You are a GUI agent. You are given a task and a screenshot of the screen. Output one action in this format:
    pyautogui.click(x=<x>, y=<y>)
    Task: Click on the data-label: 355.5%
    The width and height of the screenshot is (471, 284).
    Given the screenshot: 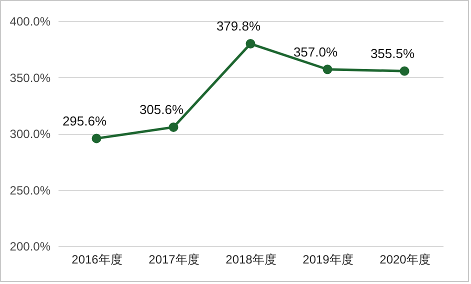 What is the action you would take?
    pyautogui.click(x=392, y=54)
    